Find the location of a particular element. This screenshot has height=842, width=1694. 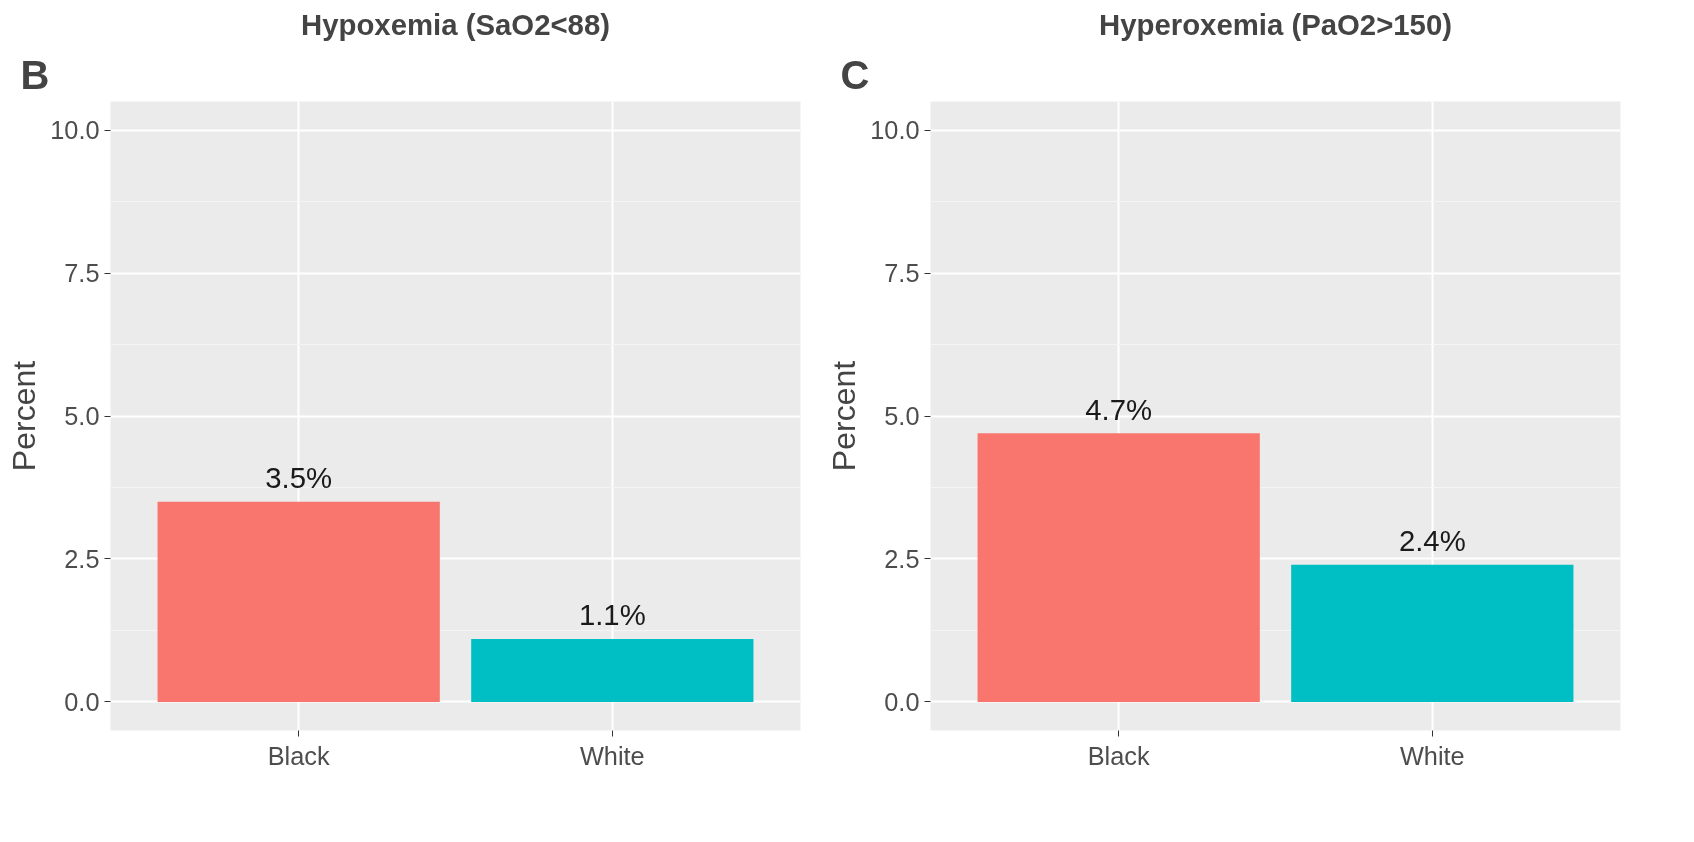

data-label: 4.7% is located at coordinates (1119, 409).